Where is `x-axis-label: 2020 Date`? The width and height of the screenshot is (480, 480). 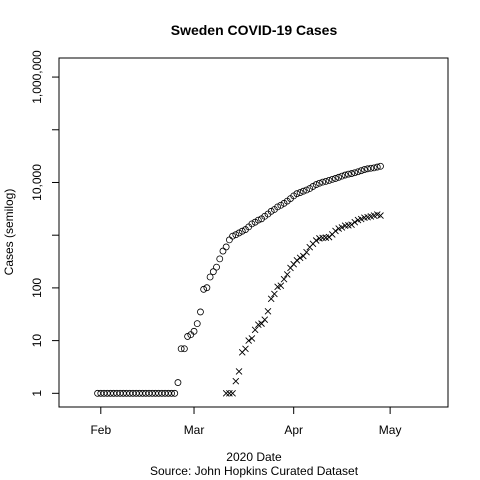 x-axis-label: 2020 Date is located at coordinates (254, 457).